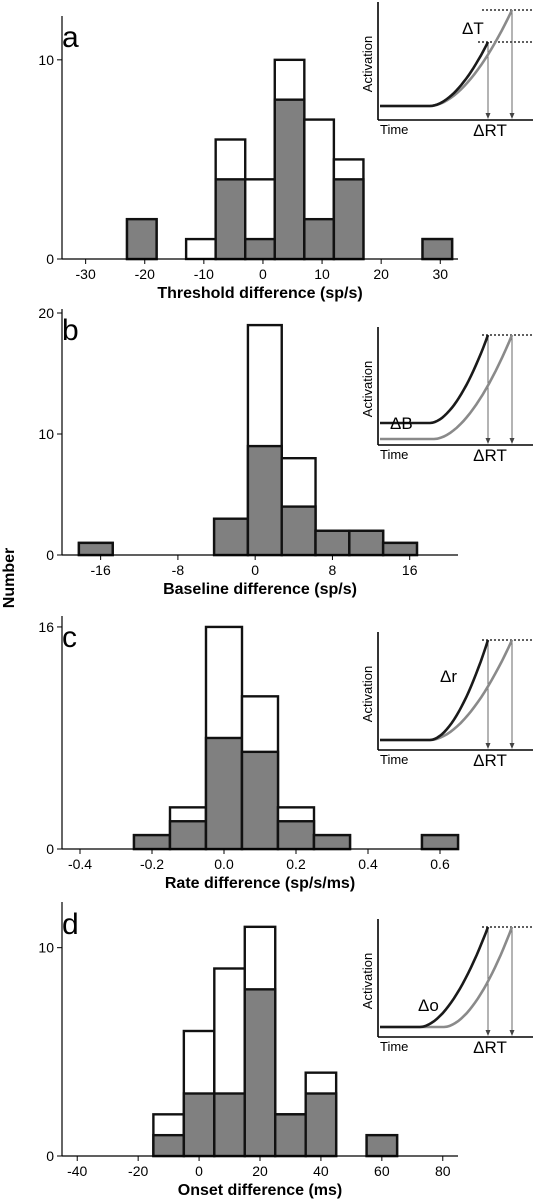 This screenshot has height=1200, width=550. Describe the element at coordinates (333, 570) in the screenshot. I see `x-tick-label: 8` at that location.